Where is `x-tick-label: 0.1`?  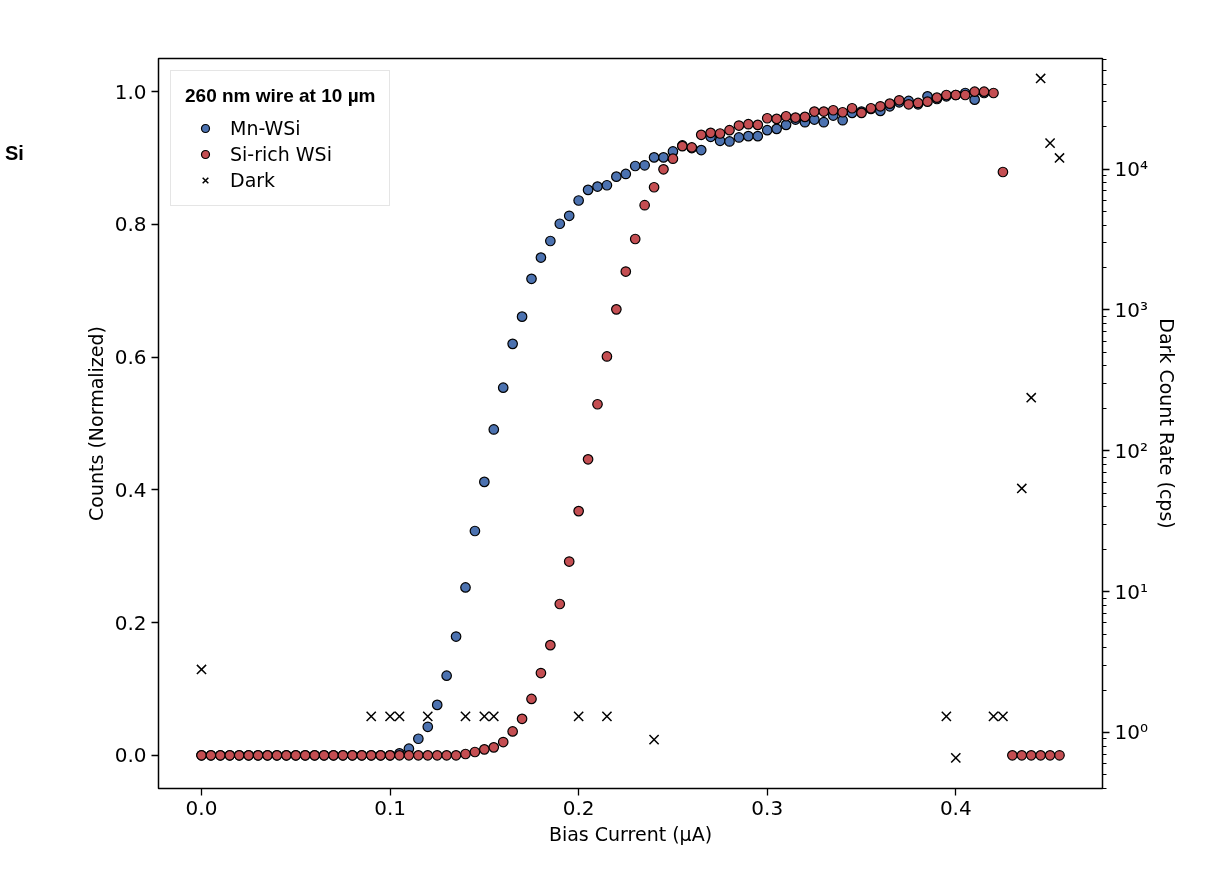 x-tick-label: 0.1 is located at coordinates (390, 807).